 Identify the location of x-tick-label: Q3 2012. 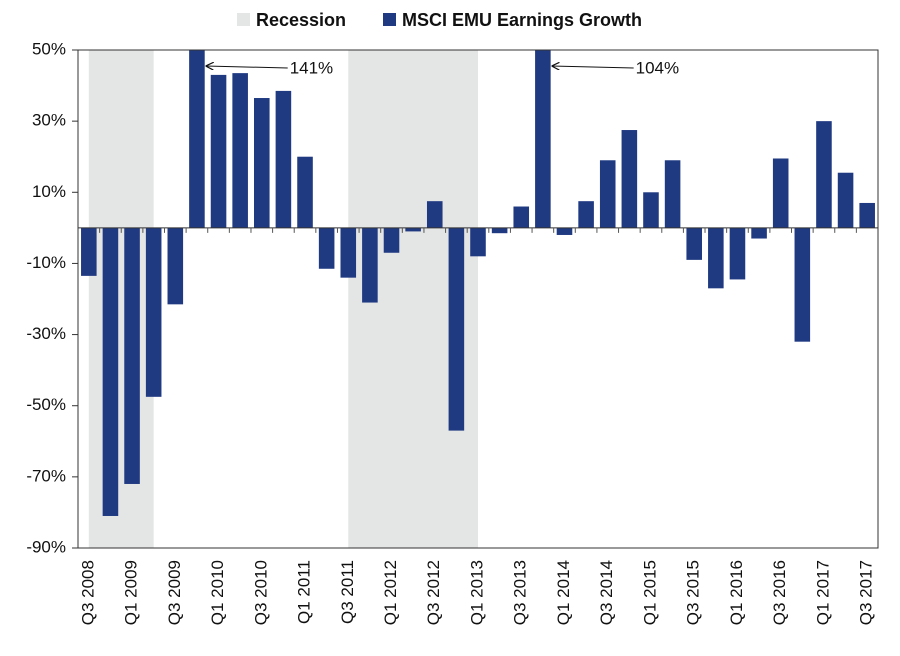
(433, 592).